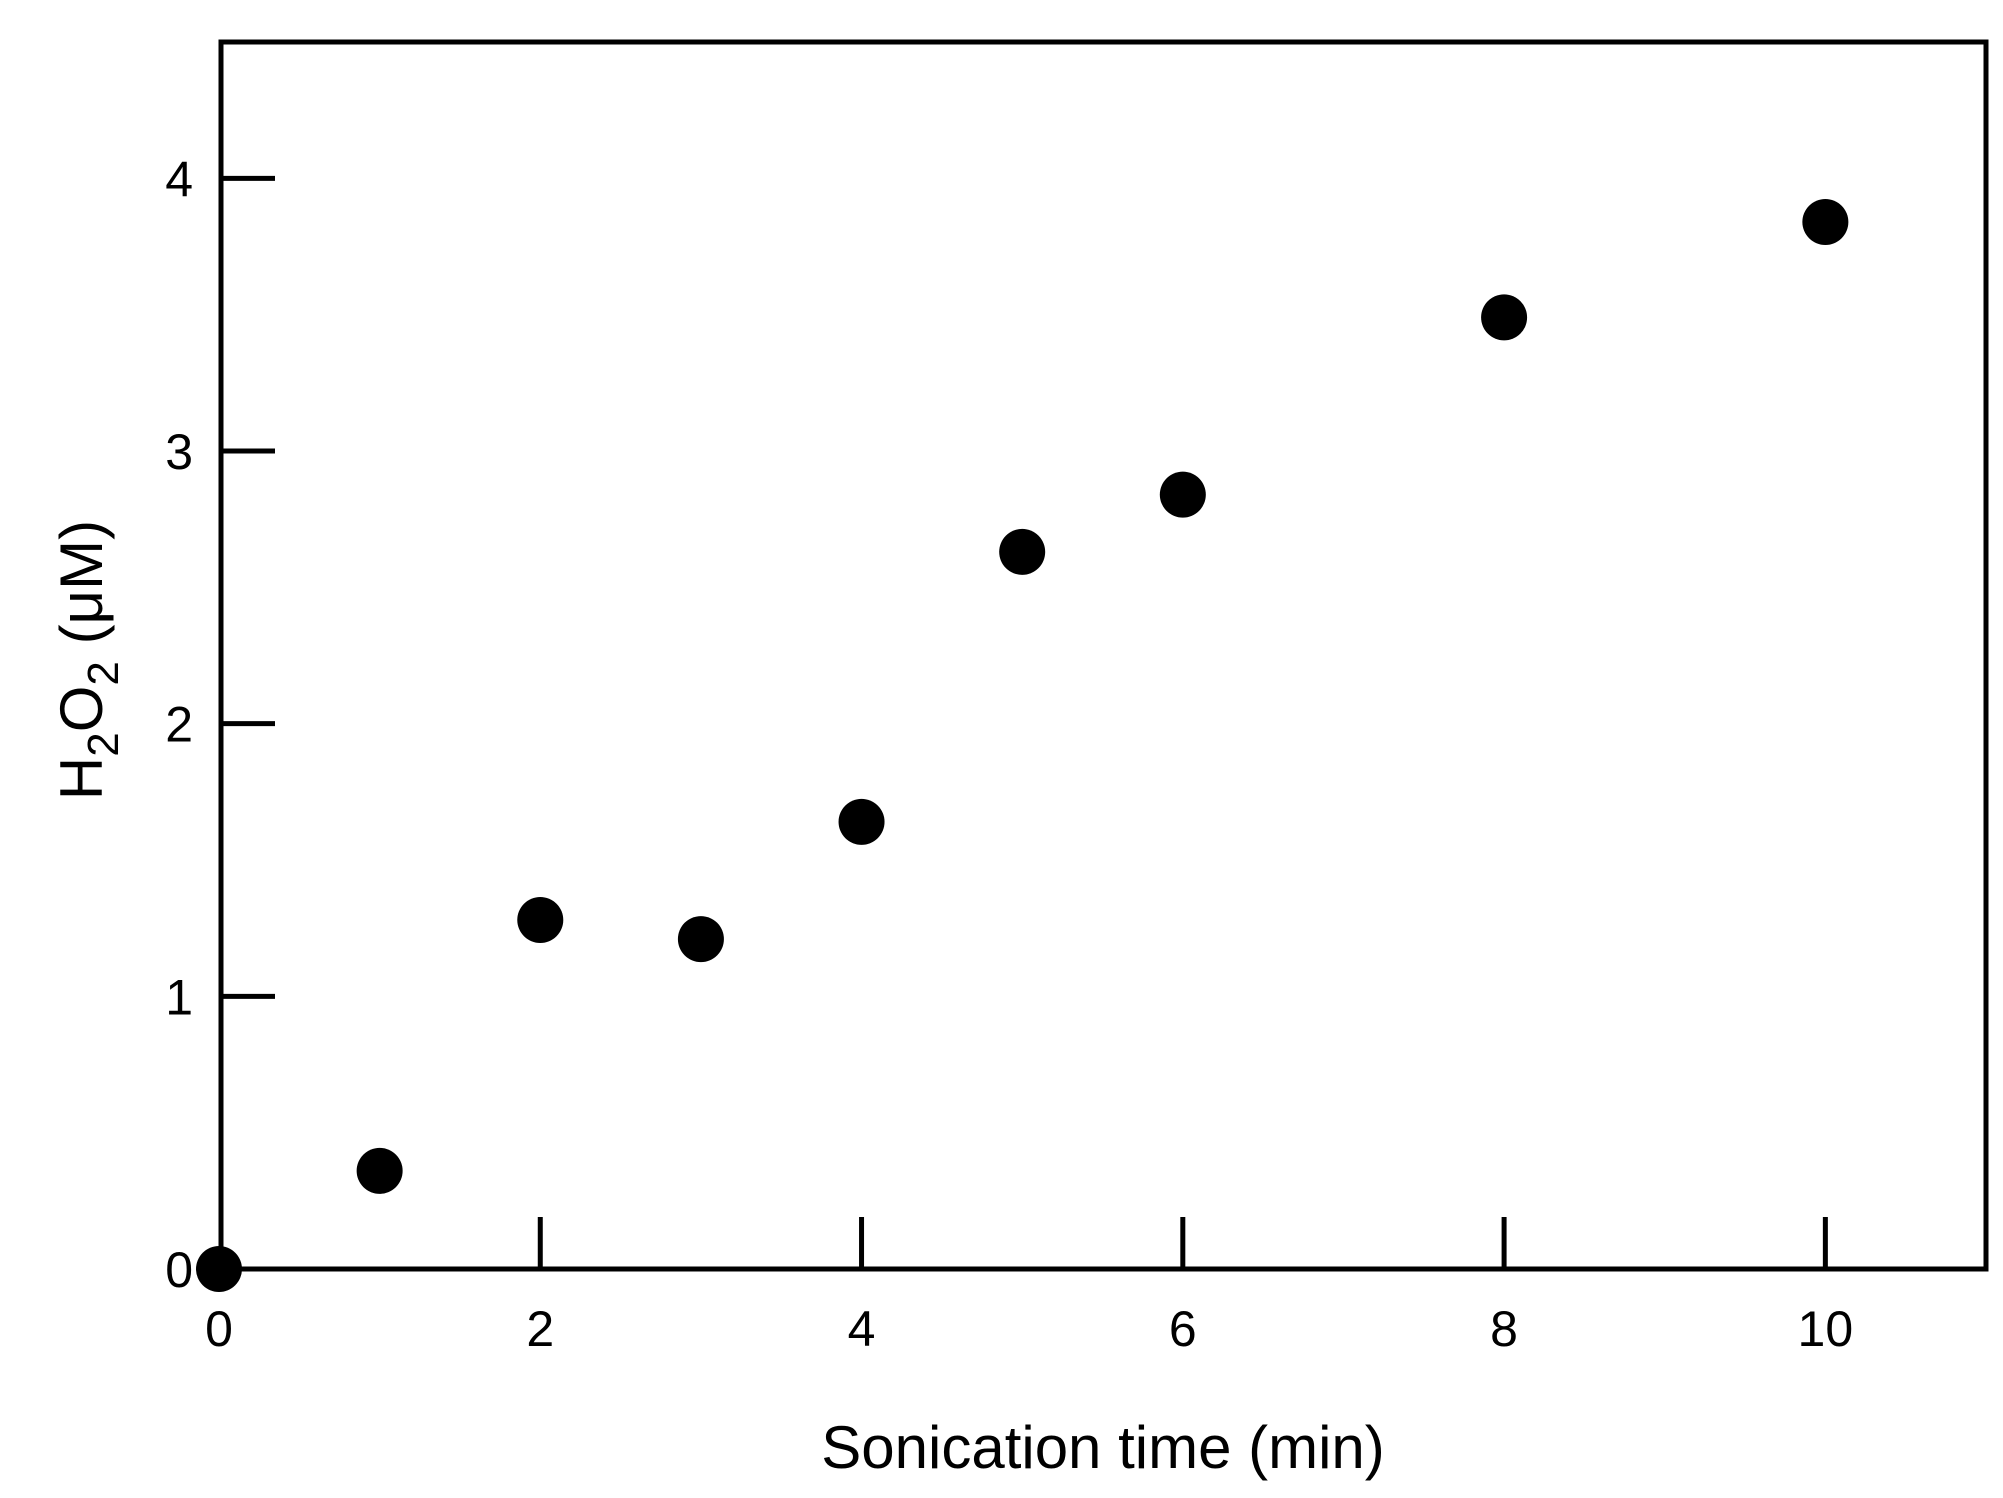 This screenshot has width=2003, height=1498. What do you see at coordinates (179, 725) in the screenshot?
I see `y-tick-label: 2` at bounding box center [179, 725].